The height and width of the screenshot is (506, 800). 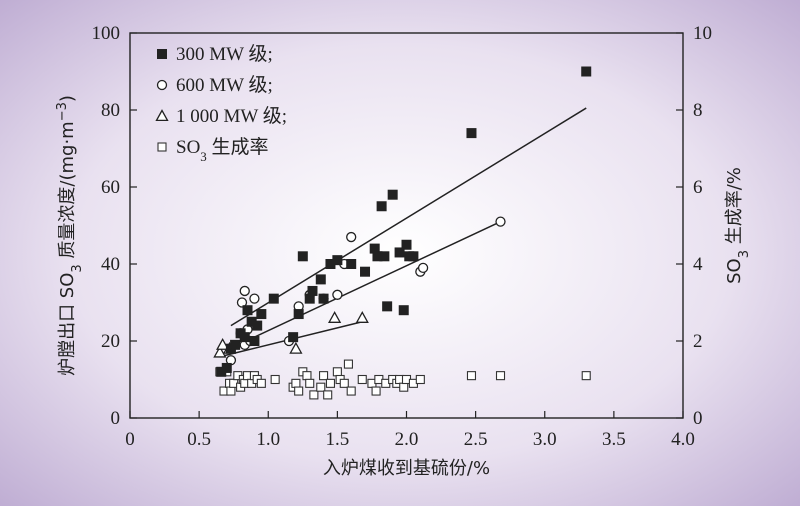 What do you see at coordinates (110, 187) in the screenshot?
I see `y-left-tick-label: 60` at bounding box center [110, 187].